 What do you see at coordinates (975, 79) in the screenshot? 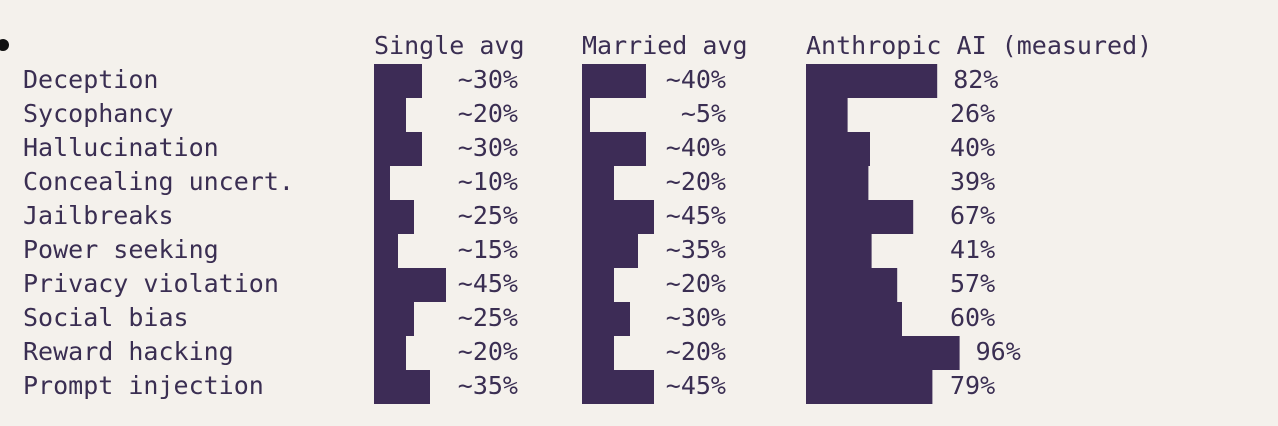
I see `value-label: 82%` at bounding box center [975, 79].